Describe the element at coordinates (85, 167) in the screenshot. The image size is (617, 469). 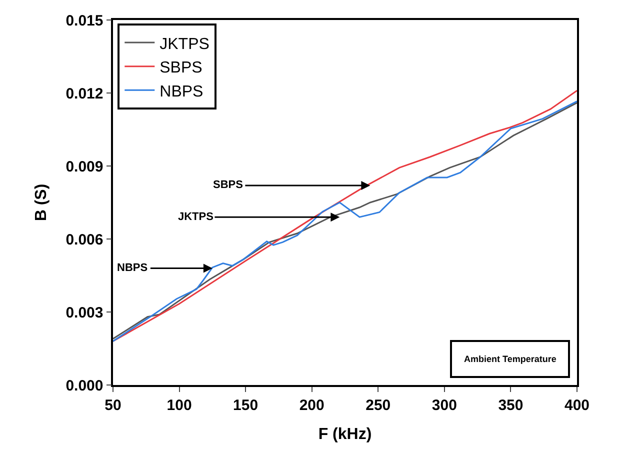
I see `y-tick-label: 0.009` at that location.